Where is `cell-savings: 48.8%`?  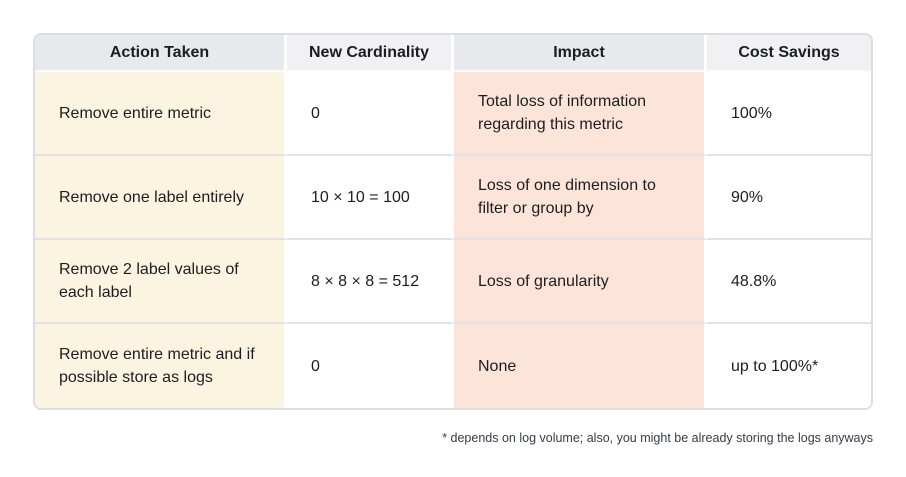 cell-savings: 48.8% is located at coordinates (789, 282).